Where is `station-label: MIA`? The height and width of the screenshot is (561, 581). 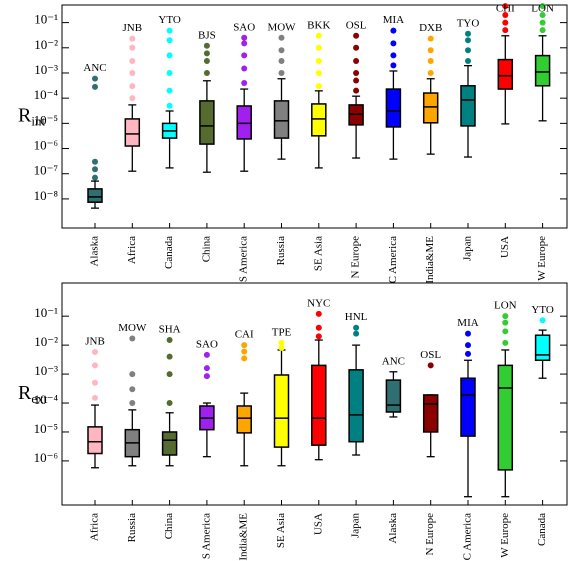
station-label: MIA is located at coordinates (467, 323).